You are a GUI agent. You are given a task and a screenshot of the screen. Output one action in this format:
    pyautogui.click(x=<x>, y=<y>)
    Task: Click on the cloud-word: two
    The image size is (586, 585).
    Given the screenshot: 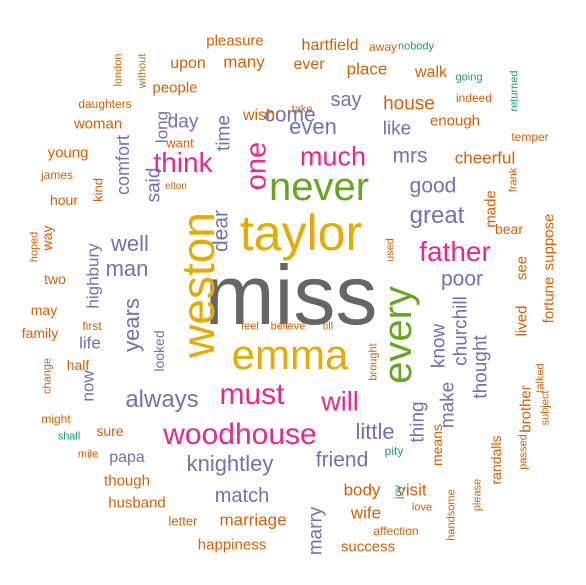 What is the action you would take?
    pyautogui.click(x=55, y=279)
    